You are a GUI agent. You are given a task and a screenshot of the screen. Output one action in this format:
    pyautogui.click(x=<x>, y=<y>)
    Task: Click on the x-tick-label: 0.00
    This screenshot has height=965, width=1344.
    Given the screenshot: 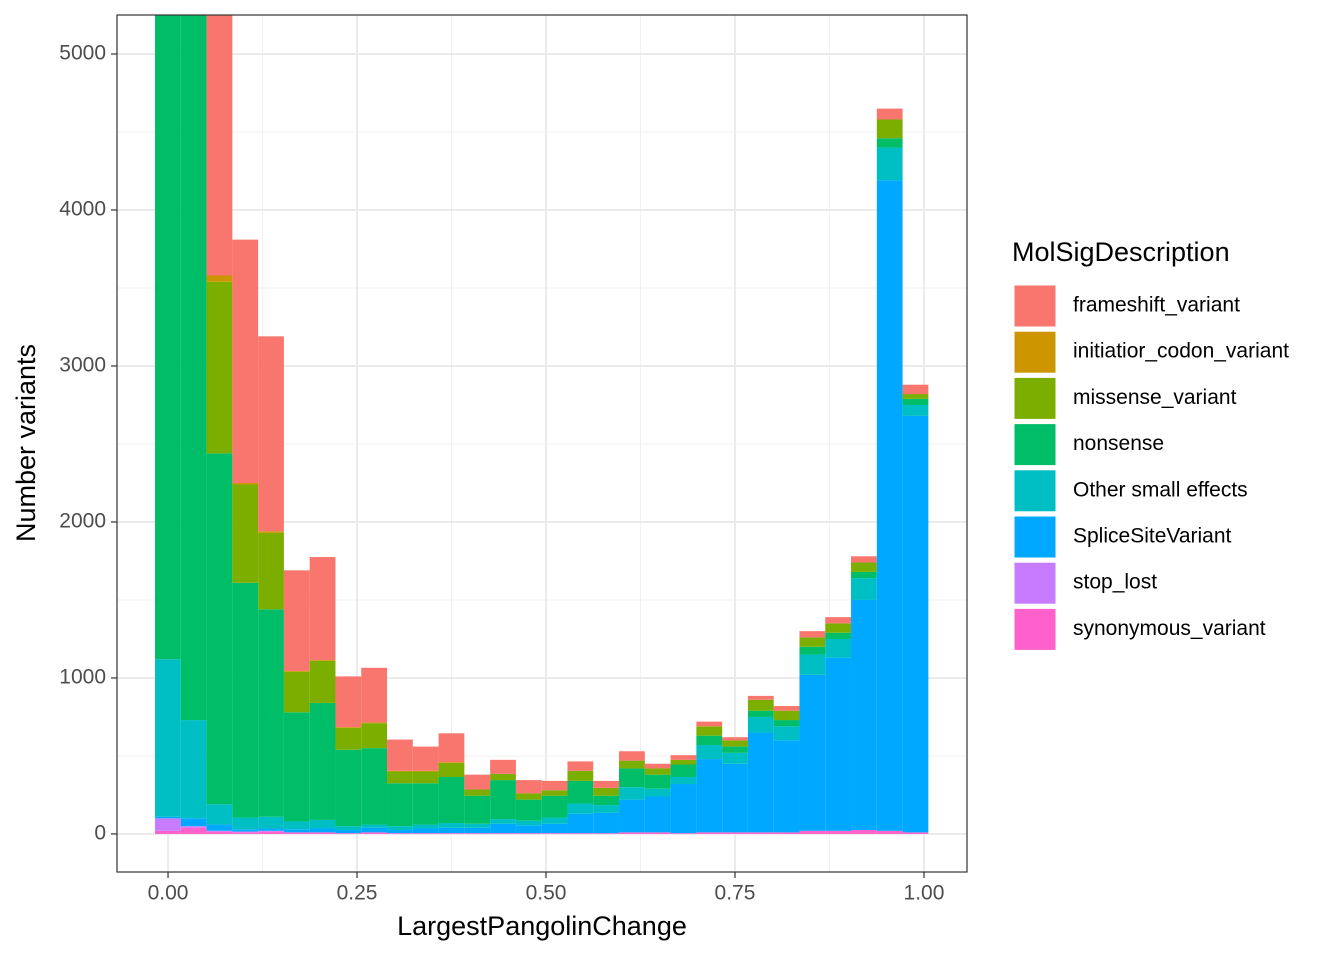 What is the action you would take?
    pyautogui.click(x=168, y=893)
    